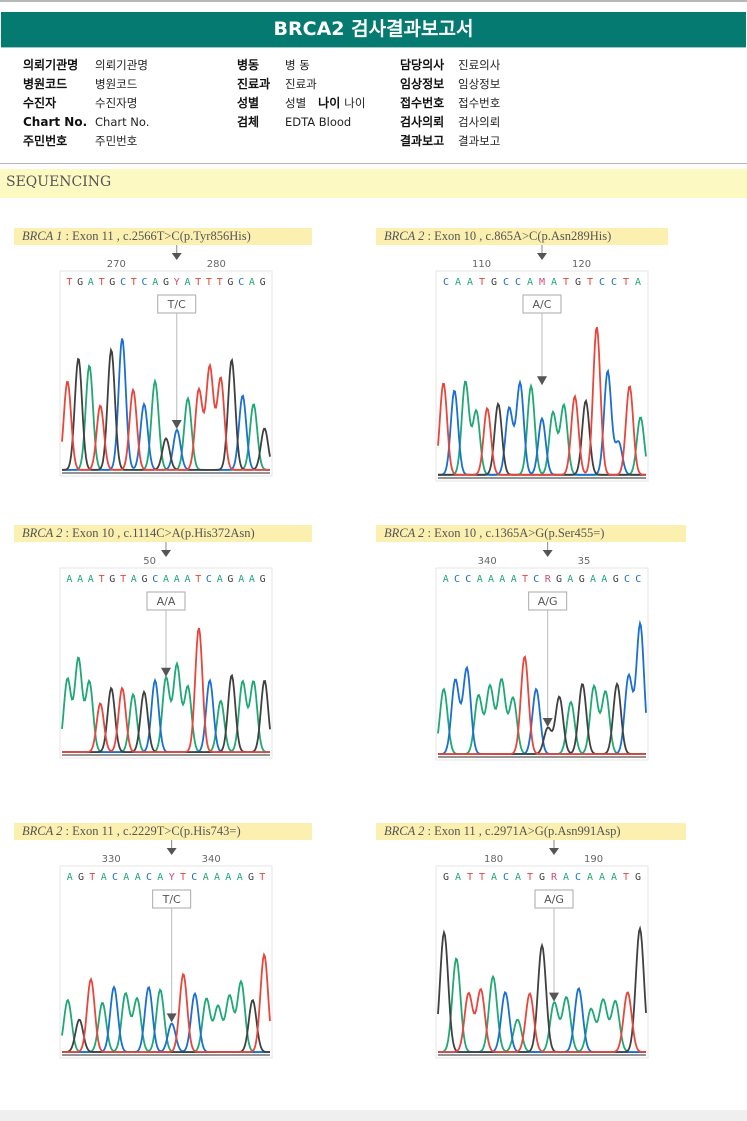 The width and height of the screenshot is (747, 1121). What do you see at coordinates (122, 122) in the screenshot?
I see `info-value: Chart No.` at bounding box center [122, 122].